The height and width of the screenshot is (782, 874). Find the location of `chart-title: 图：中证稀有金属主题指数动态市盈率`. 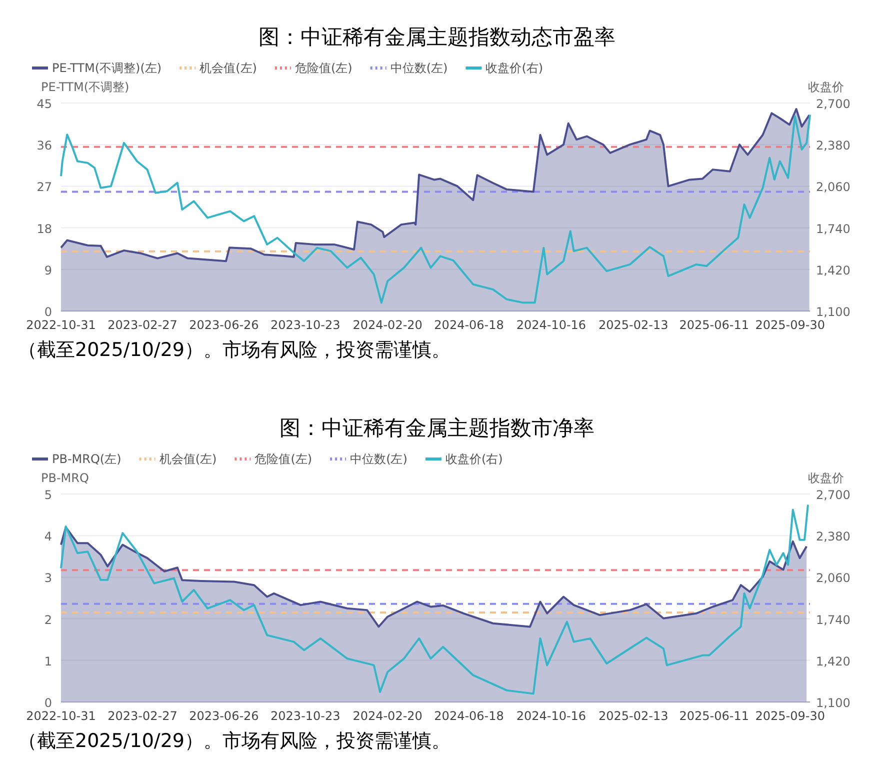

chart-title: 图：中证稀有金属主题指数动态市盈率 is located at coordinates (437, 37).